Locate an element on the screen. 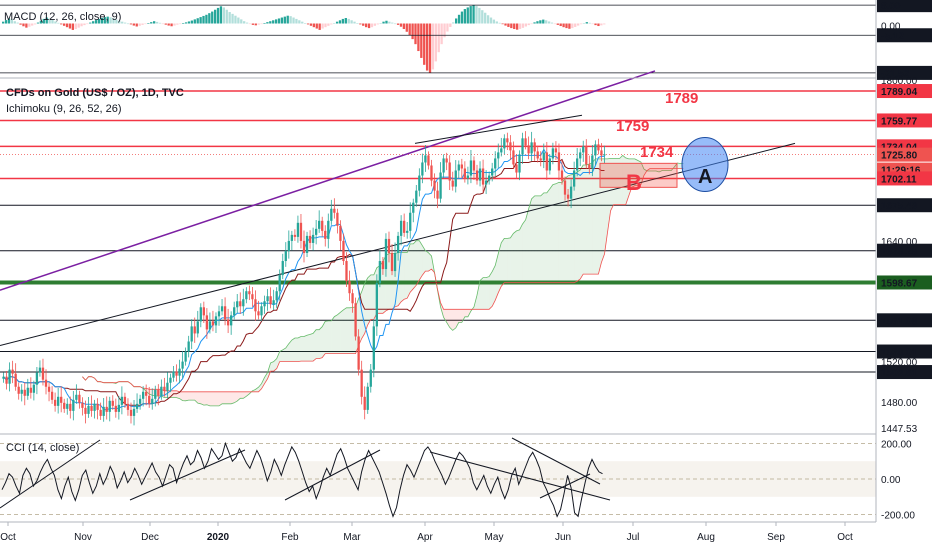  cci-line is located at coordinates (302, 479).